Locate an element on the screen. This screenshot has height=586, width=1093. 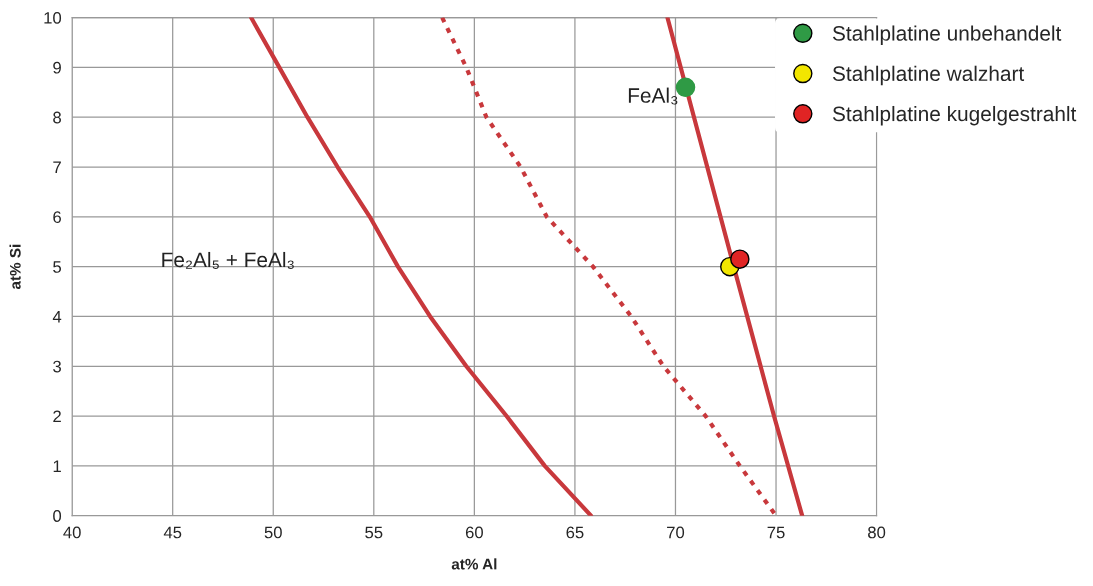
x-tick-label: 45 is located at coordinates (172, 532).